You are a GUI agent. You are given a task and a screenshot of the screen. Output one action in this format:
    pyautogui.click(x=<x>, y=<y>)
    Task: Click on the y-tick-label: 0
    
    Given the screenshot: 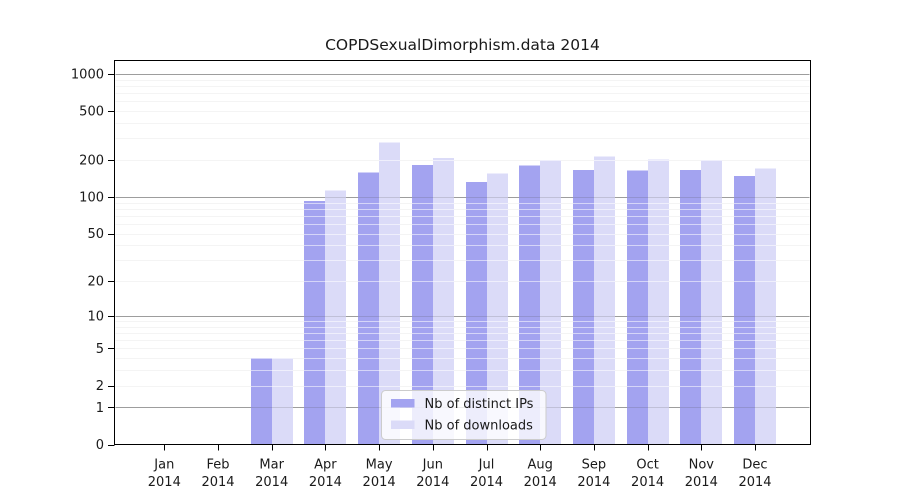 What is the action you would take?
    pyautogui.click(x=100, y=445)
    